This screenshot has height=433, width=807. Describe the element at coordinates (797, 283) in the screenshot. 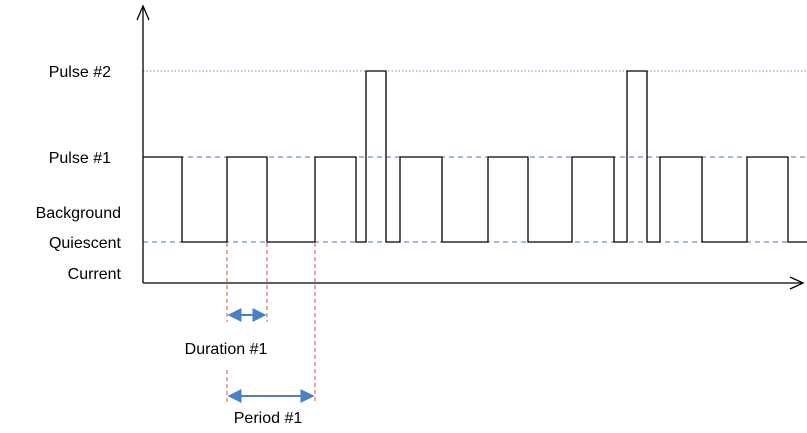

I see `x-axis-arrowhead` at that location.